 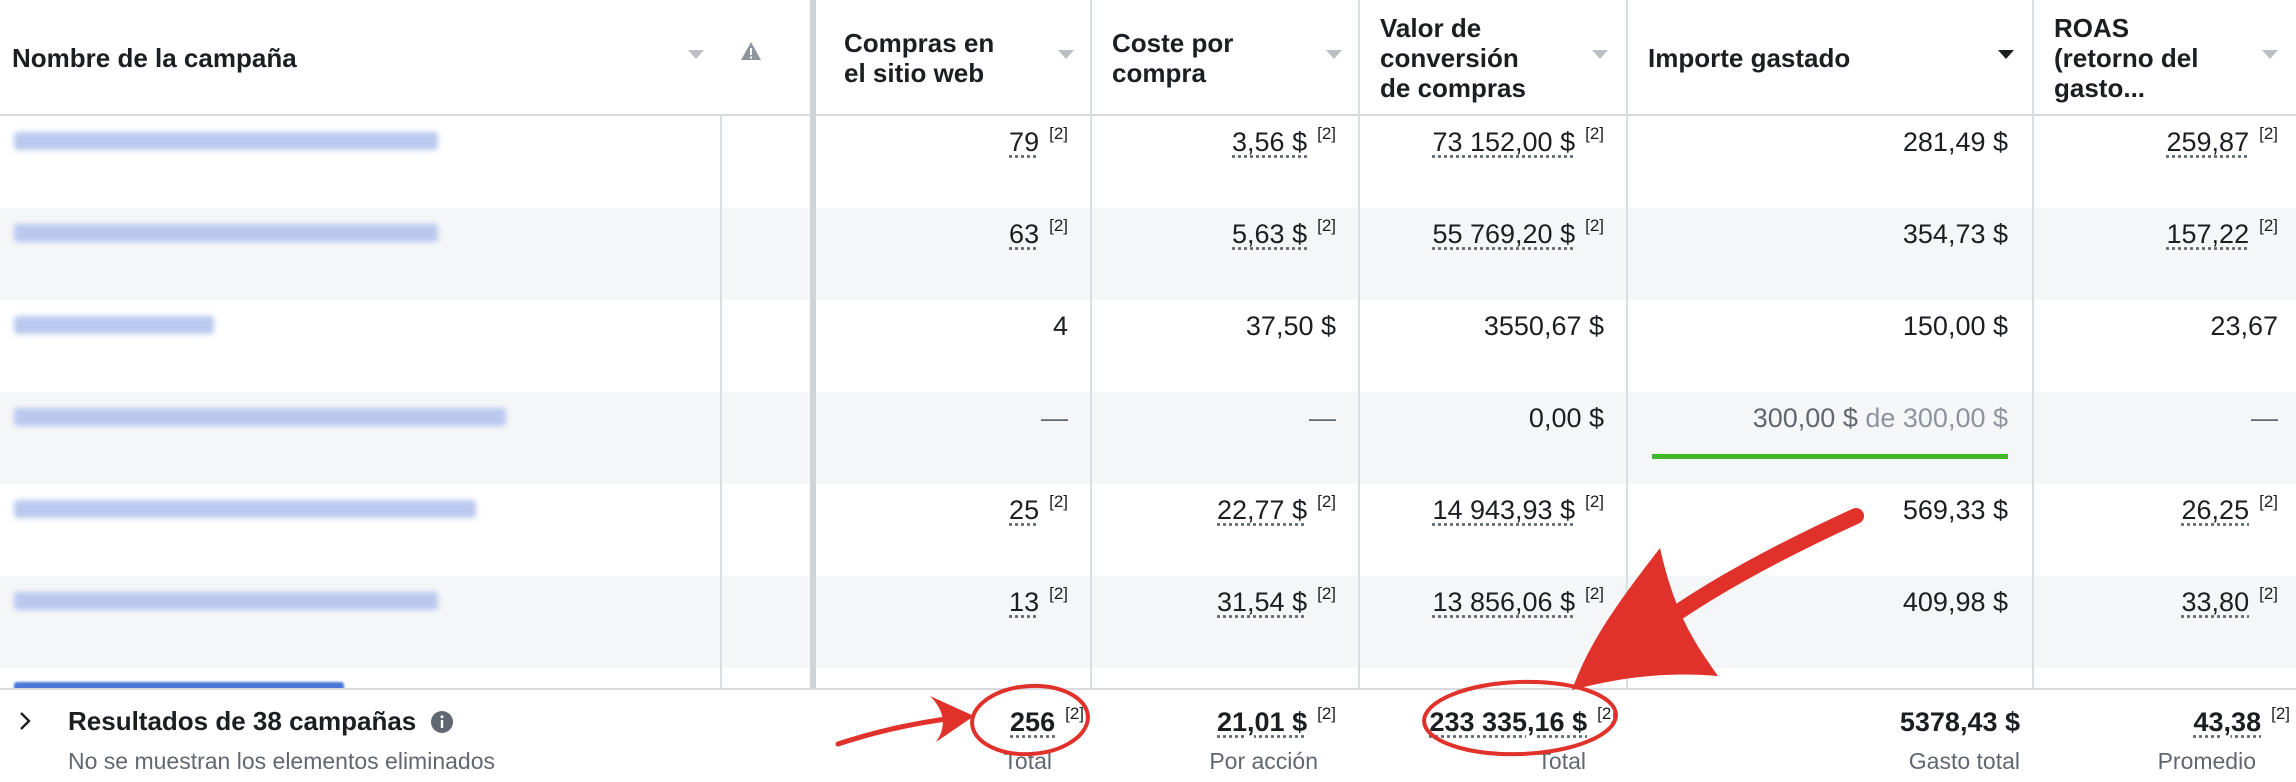 I want to click on header-amount-spent: Importe gastado, so click(x=1749, y=58).